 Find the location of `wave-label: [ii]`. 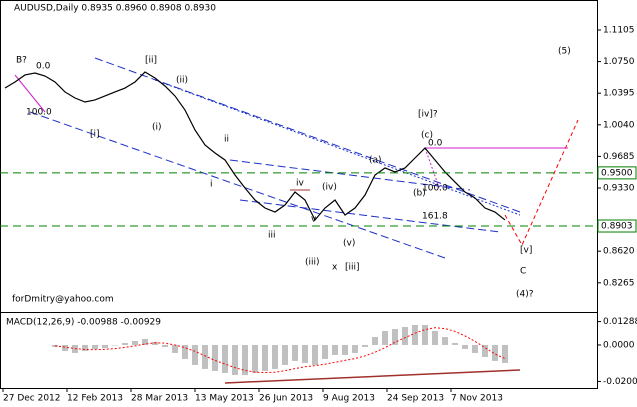

wave-label: [ii] is located at coordinates (151, 61).